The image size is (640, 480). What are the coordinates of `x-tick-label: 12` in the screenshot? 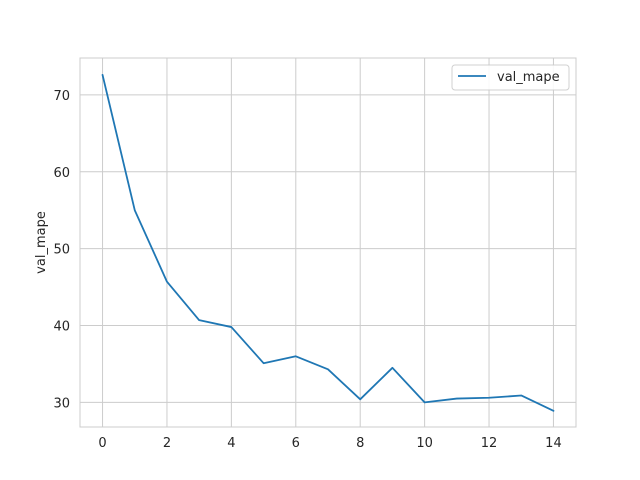 It's located at (489, 443).